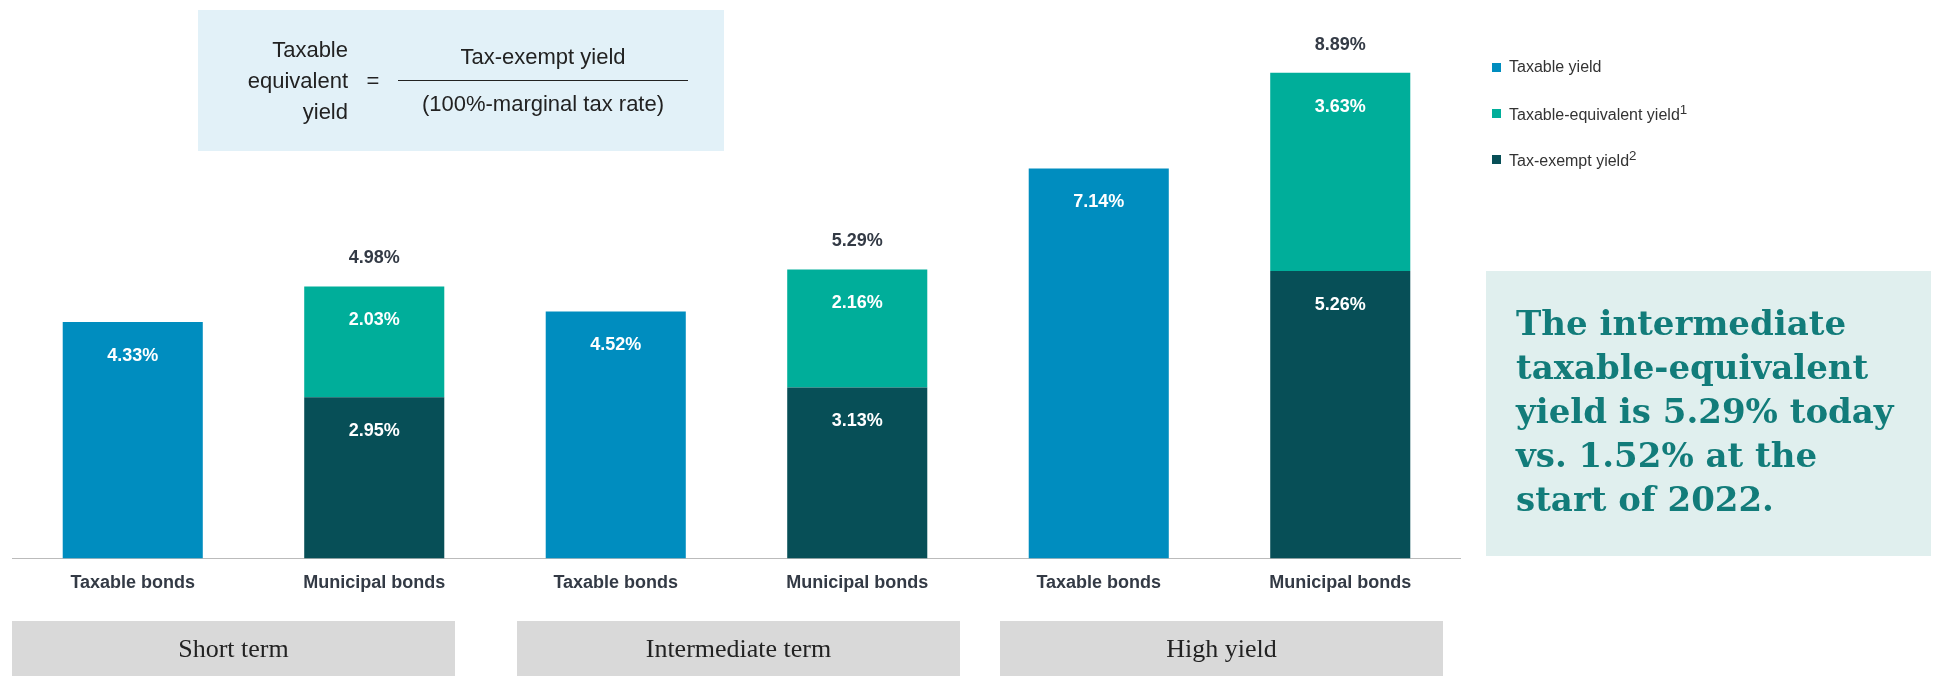 This screenshot has height=676, width=1941. Describe the element at coordinates (1573, 159) in the screenshot. I see `legend-label: Tax-exempt yield$^{2}$` at that location.